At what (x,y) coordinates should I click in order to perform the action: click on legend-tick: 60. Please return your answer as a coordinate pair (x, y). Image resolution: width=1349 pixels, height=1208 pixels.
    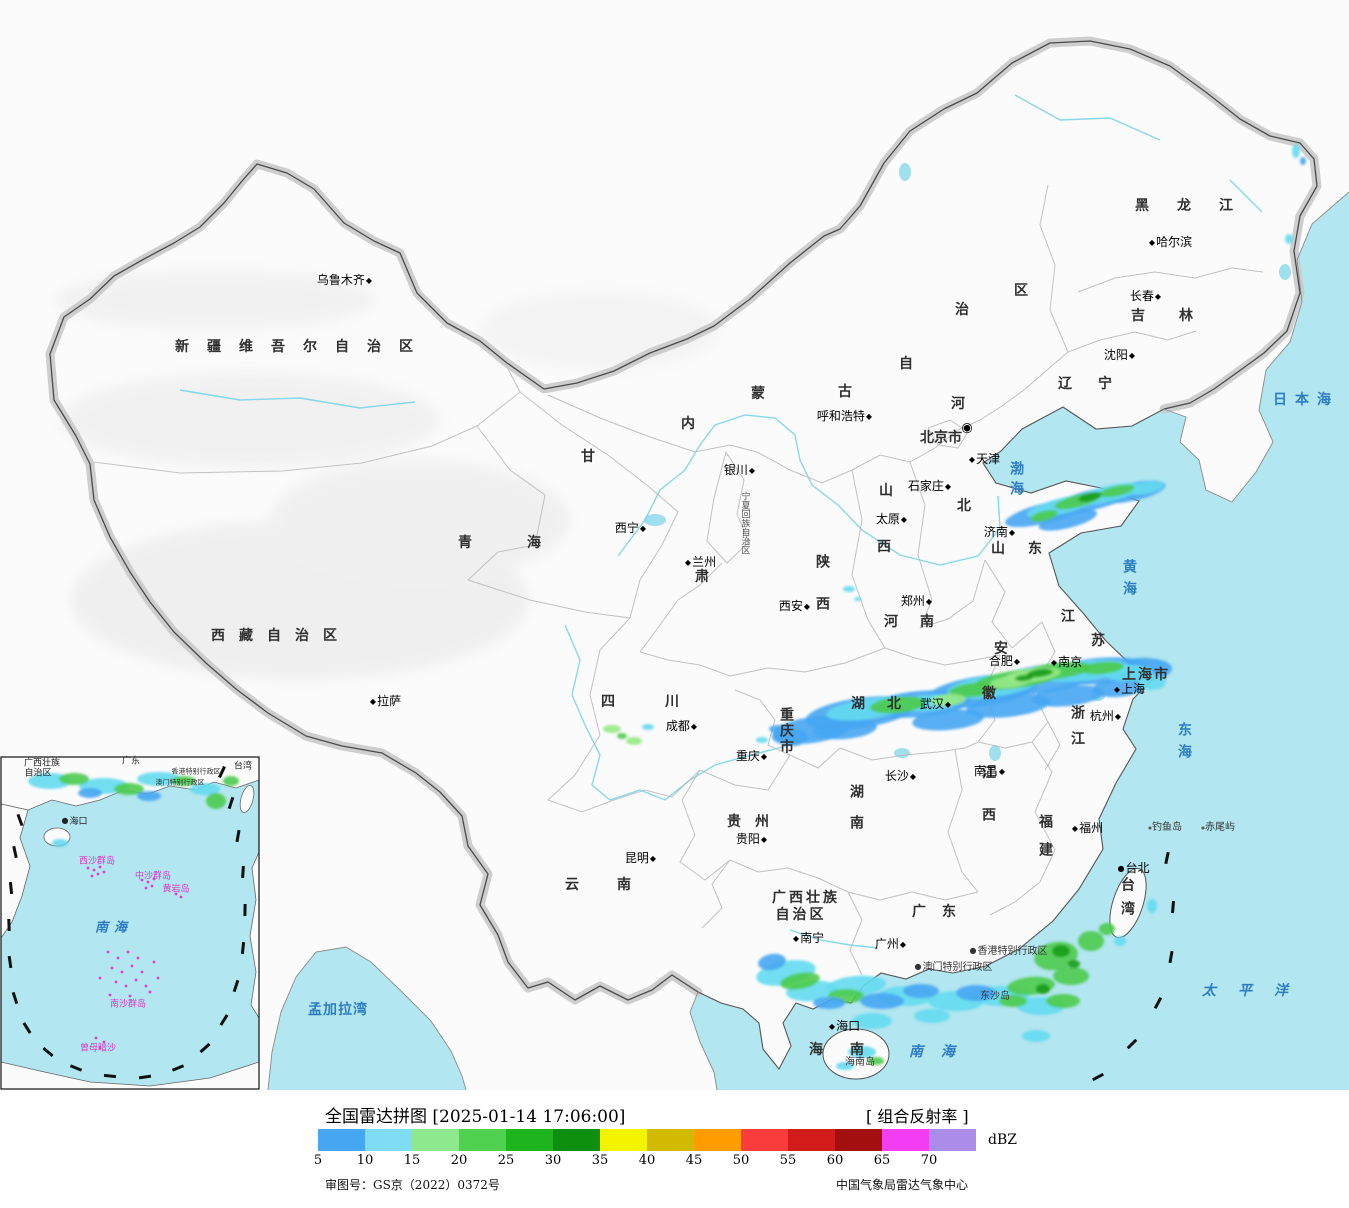
    Looking at the image, I should click on (835, 1160).